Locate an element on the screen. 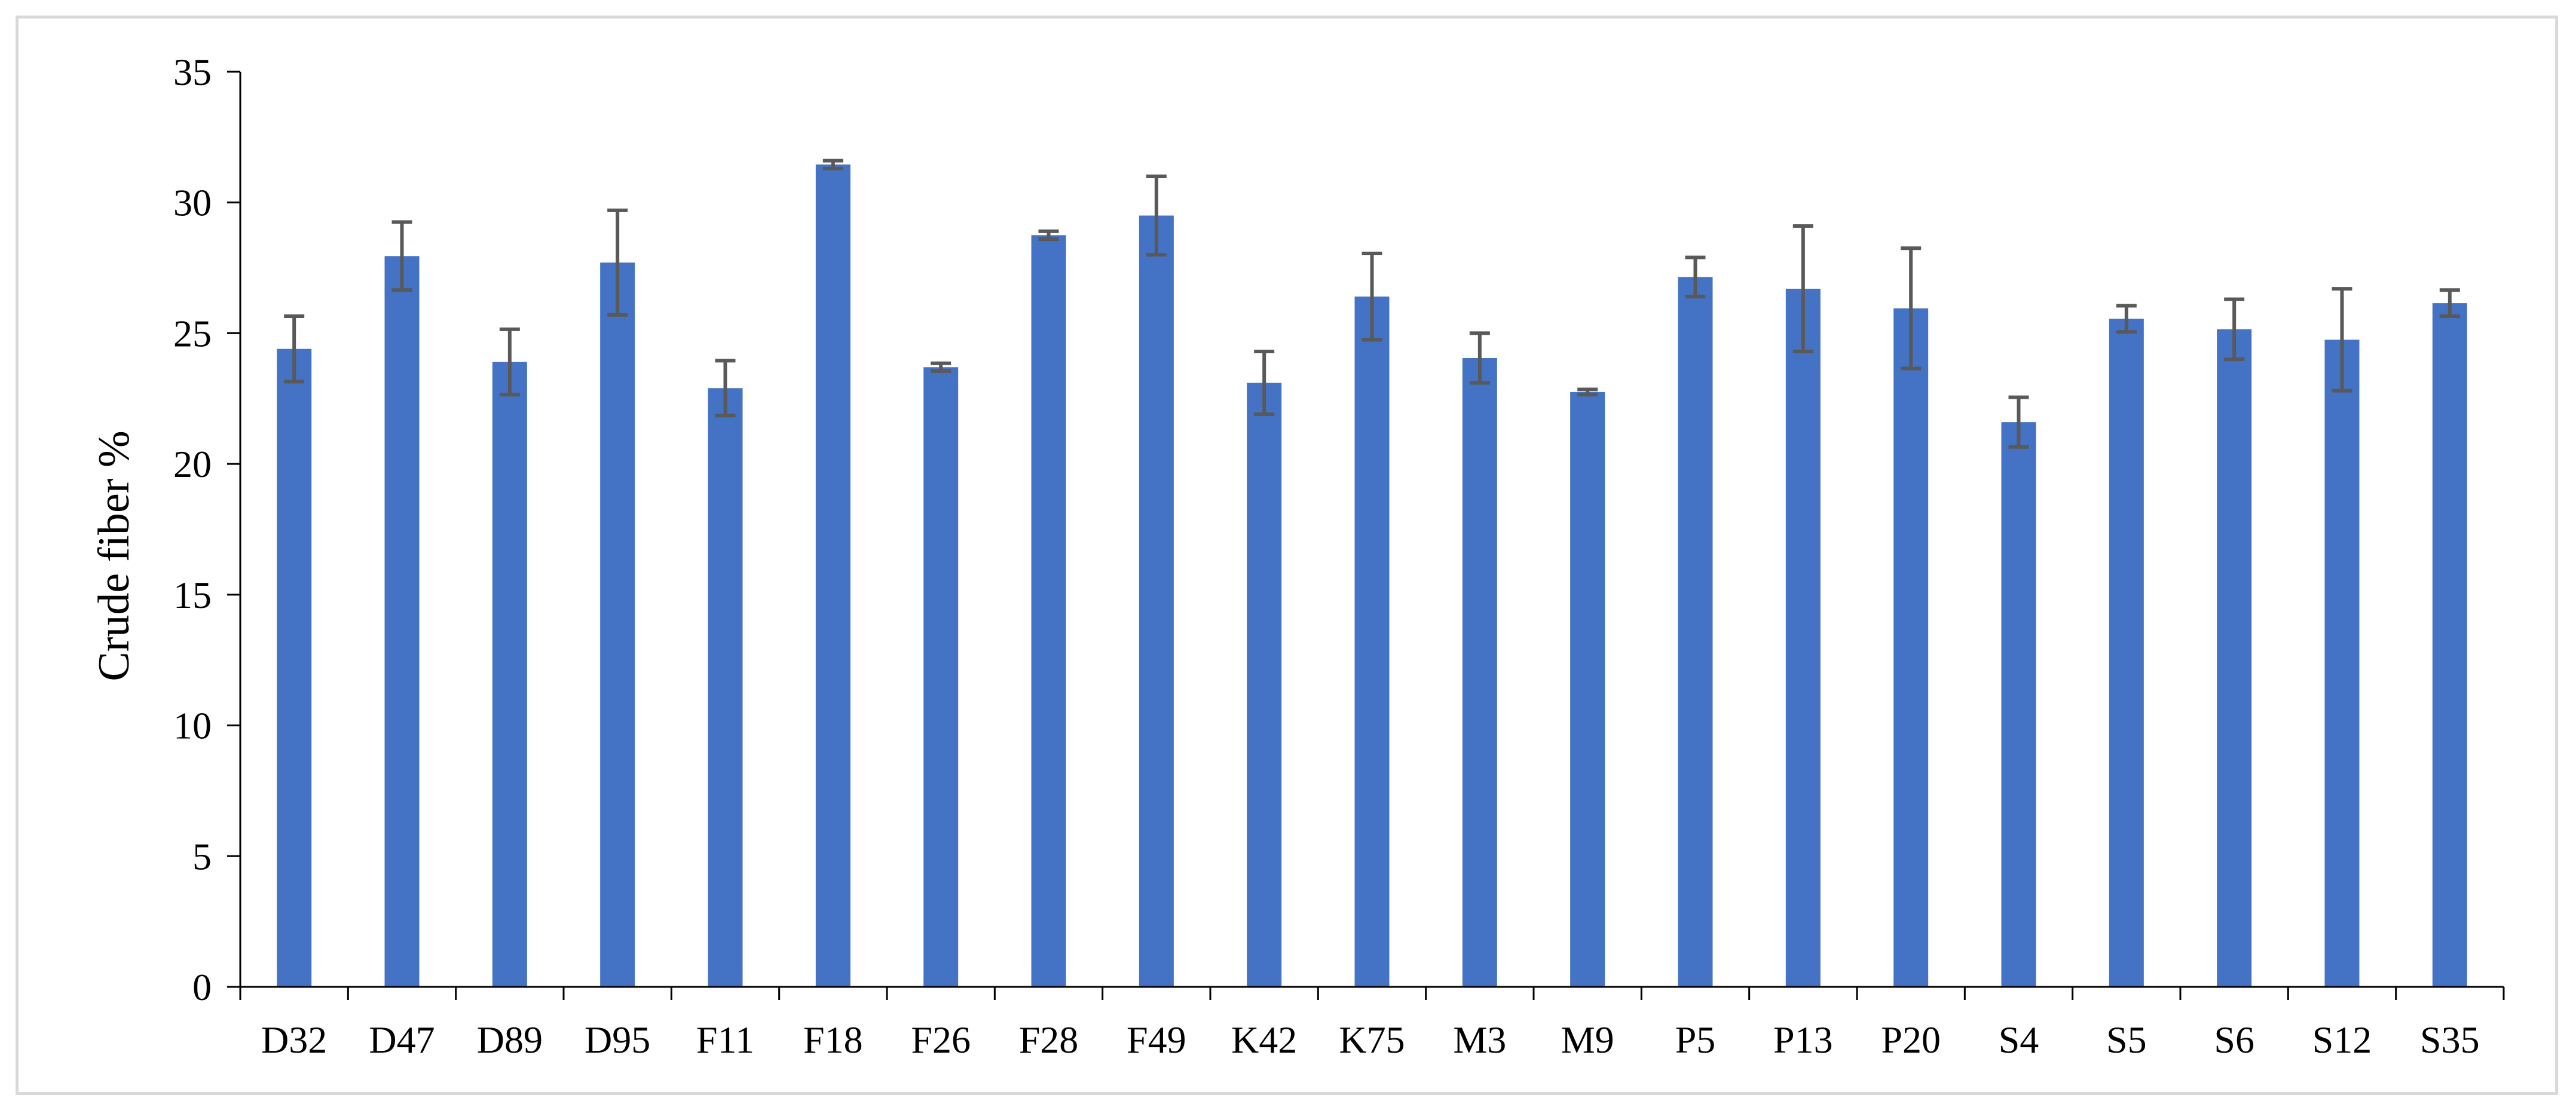 The image size is (2576, 1113). bar-d89 is located at coordinates (509, 674).